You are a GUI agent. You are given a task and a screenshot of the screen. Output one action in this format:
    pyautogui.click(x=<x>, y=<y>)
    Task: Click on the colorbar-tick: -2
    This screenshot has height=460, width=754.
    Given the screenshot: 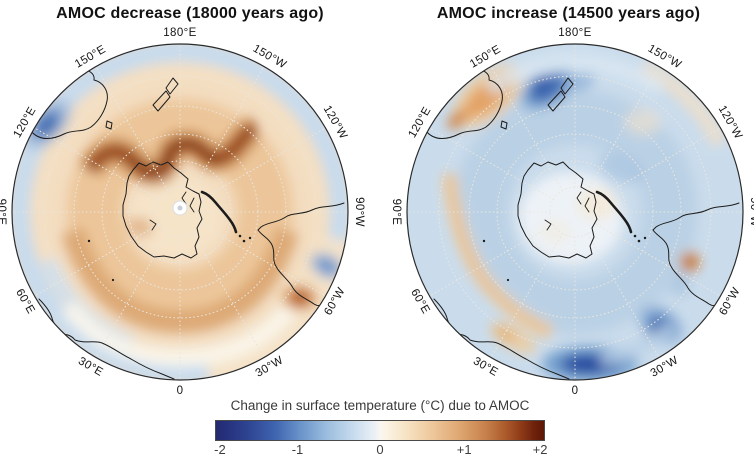 What is the action you would take?
    pyautogui.click(x=220, y=449)
    